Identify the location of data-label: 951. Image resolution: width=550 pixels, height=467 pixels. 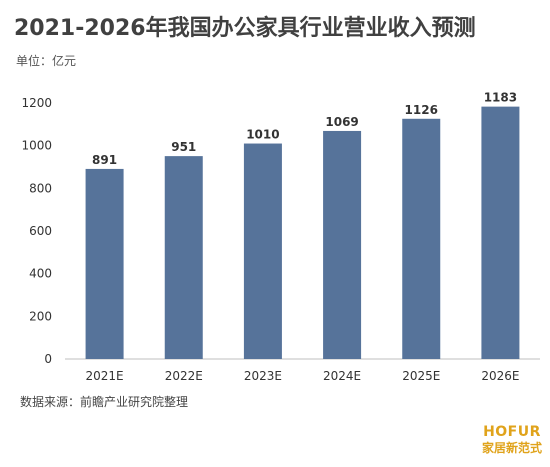
(183, 147).